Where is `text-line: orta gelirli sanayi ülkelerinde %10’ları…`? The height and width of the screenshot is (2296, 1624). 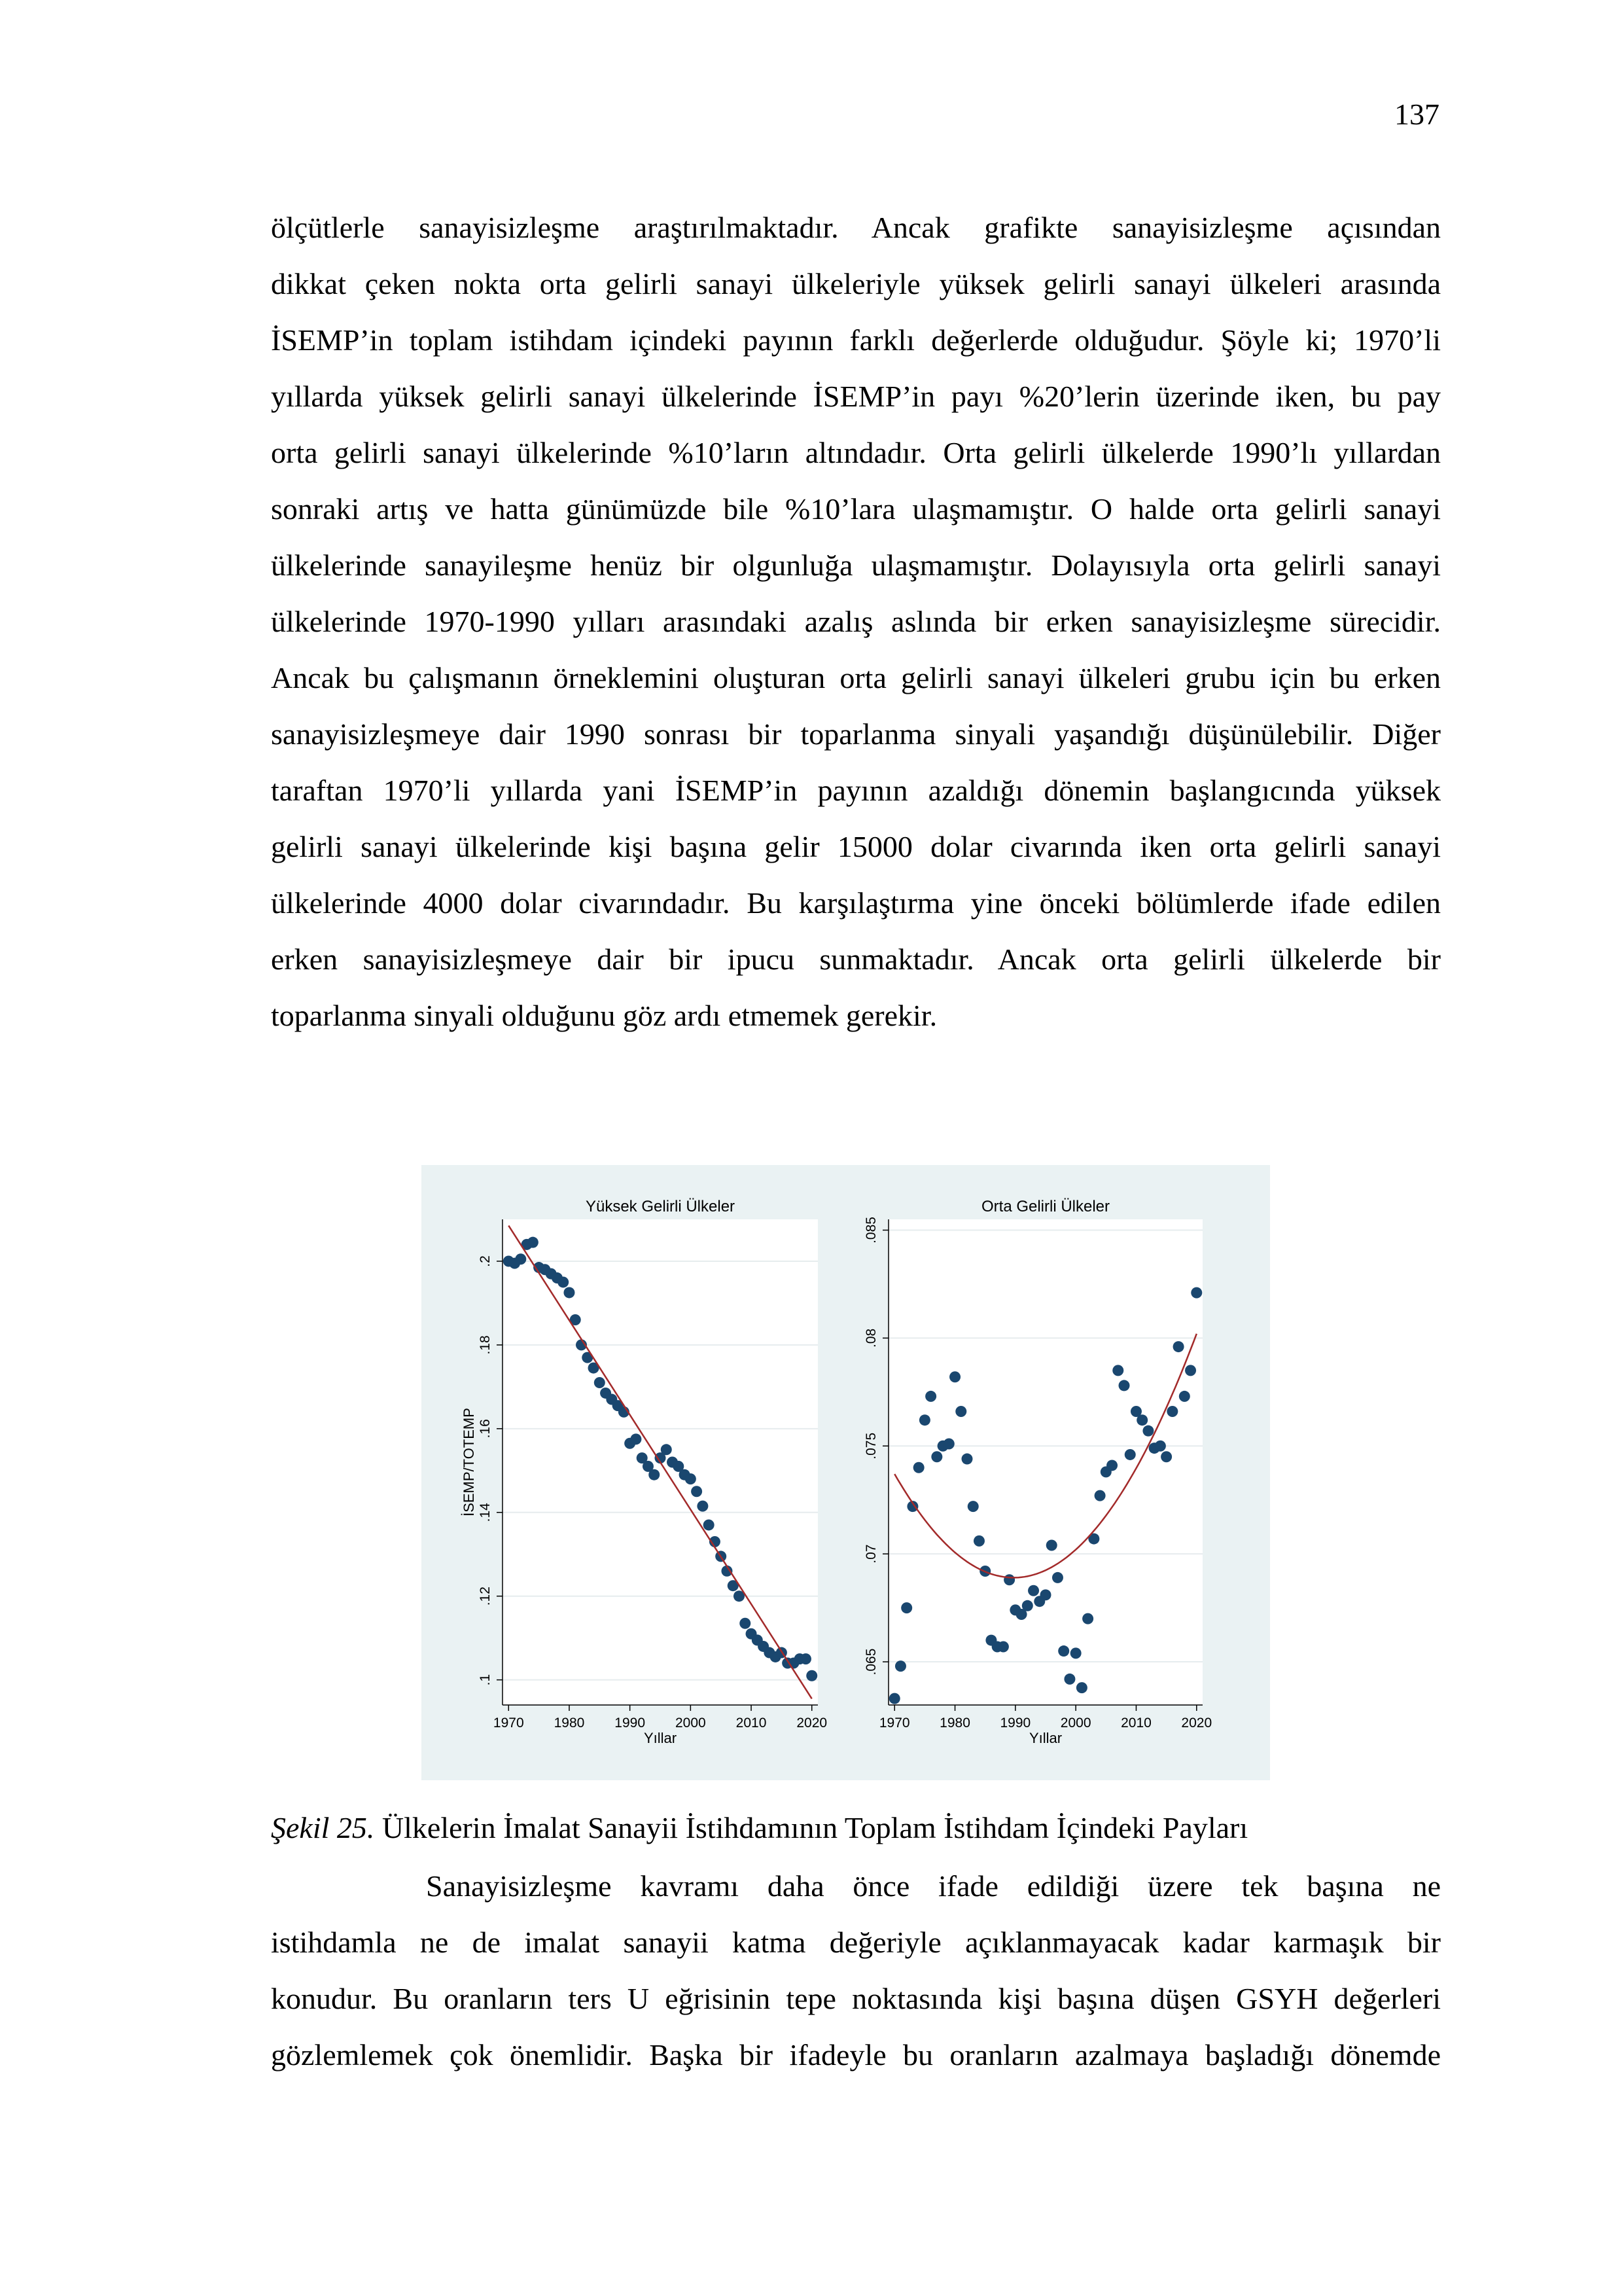 text-line: orta gelirli sanayi ülkelerinde %10’ları… is located at coordinates (856, 452).